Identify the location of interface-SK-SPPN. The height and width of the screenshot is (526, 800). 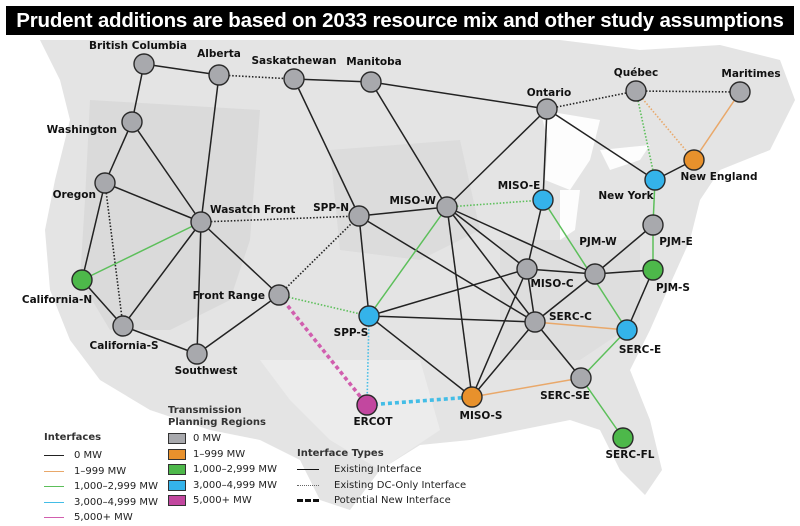
(326, 147).